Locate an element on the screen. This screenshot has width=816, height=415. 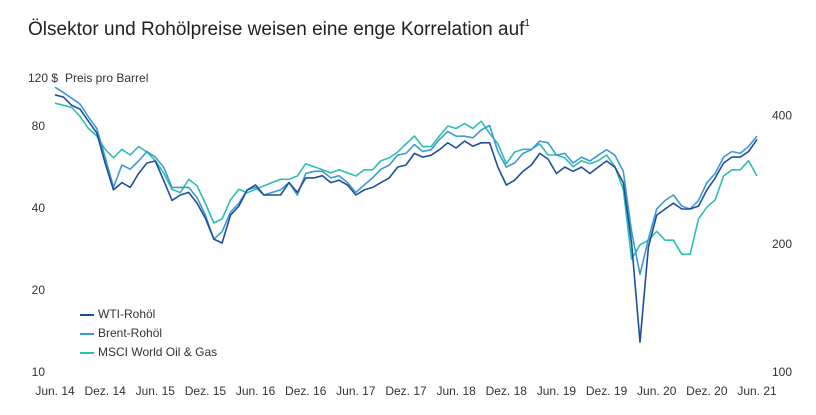
legend-label: Brent-Rohöl is located at coordinates (130, 333).